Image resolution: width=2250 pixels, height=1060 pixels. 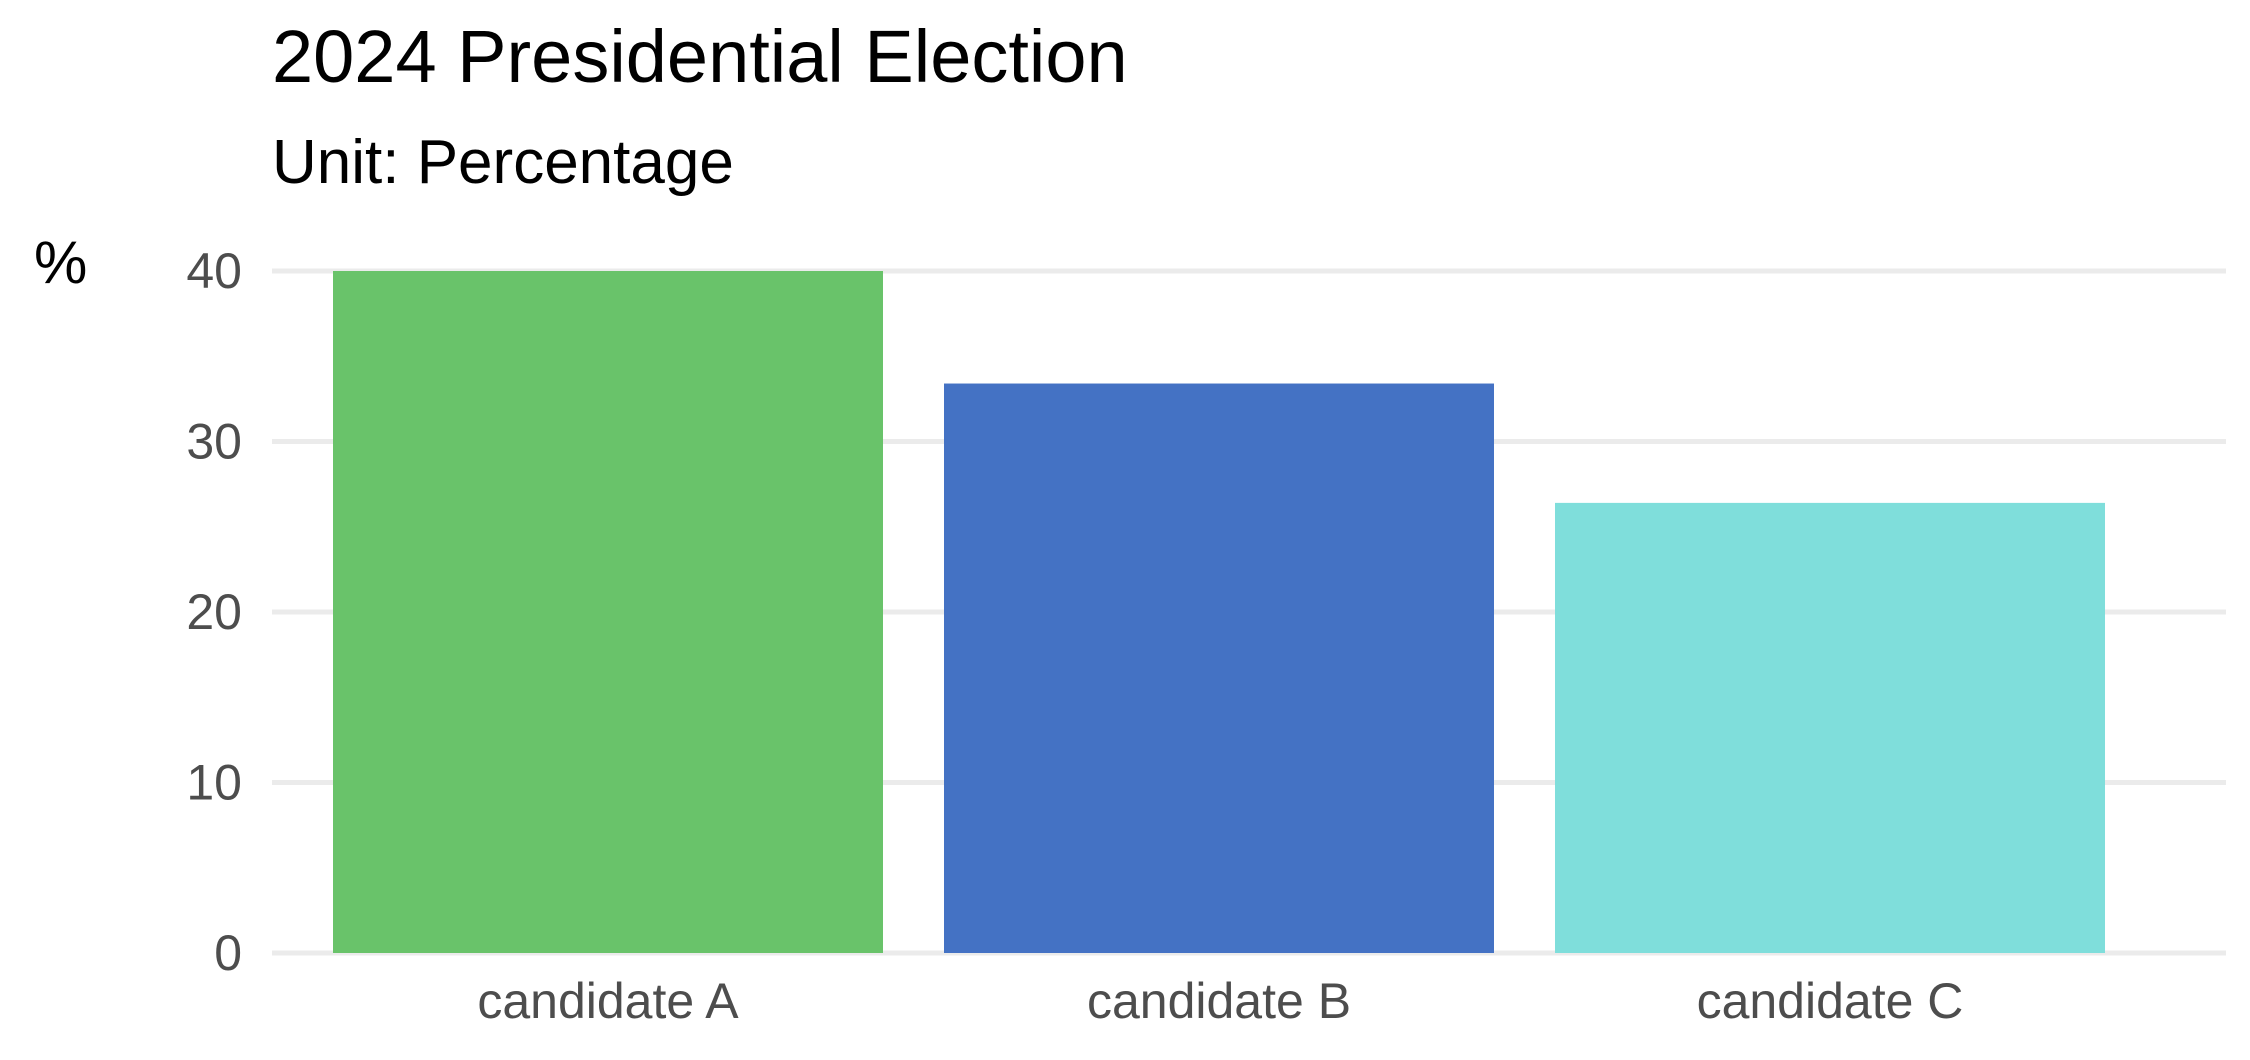 What do you see at coordinates (1219, 668) in the screenshot?
I see `bar-candidate-b` at bounding box center [1219, 668].